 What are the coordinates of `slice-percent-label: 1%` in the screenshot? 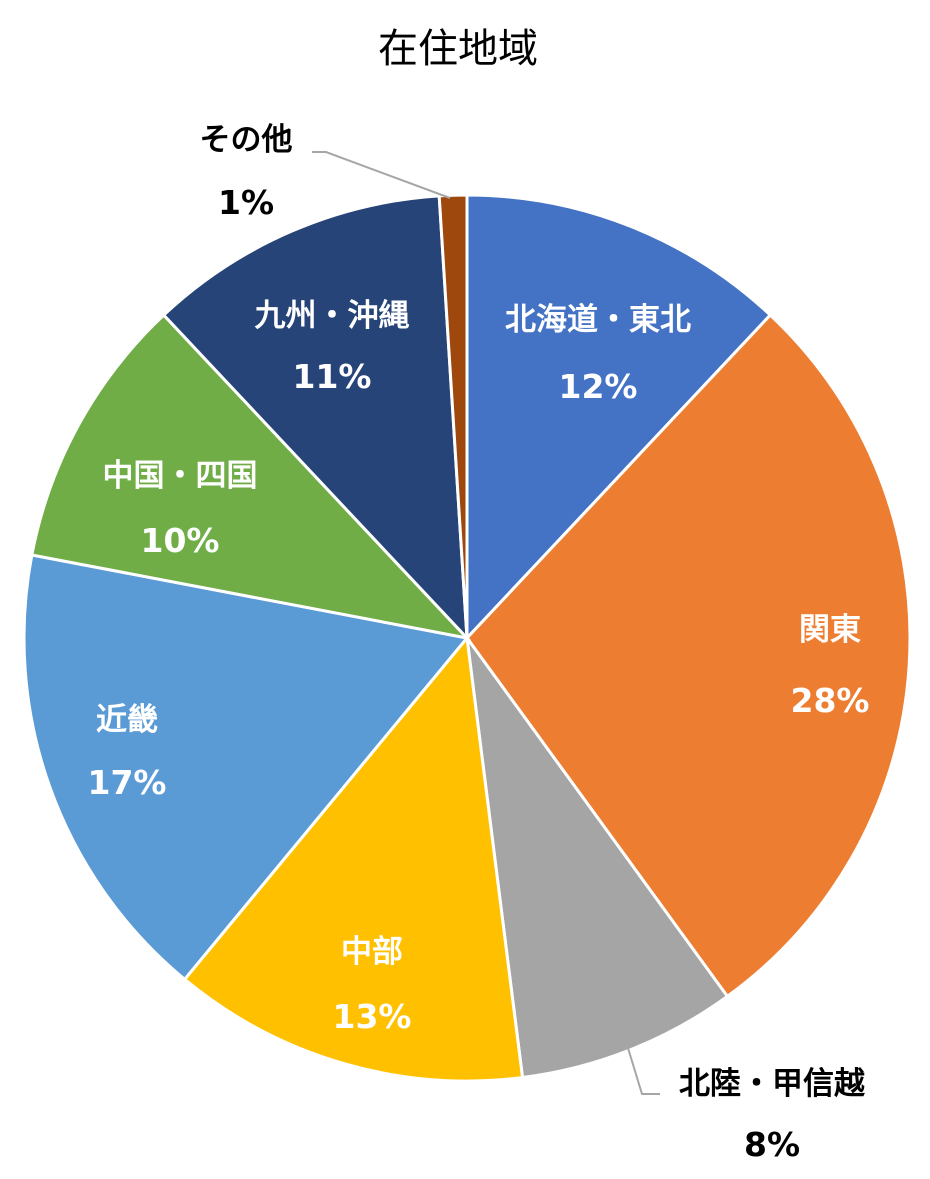 It's located at (246, 202).